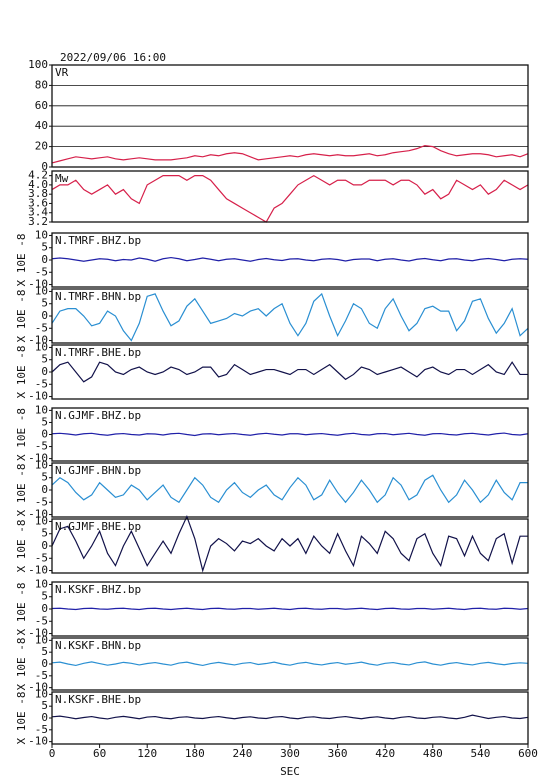  I want to click on y-tick-label: 3.6, so click(38, 202).